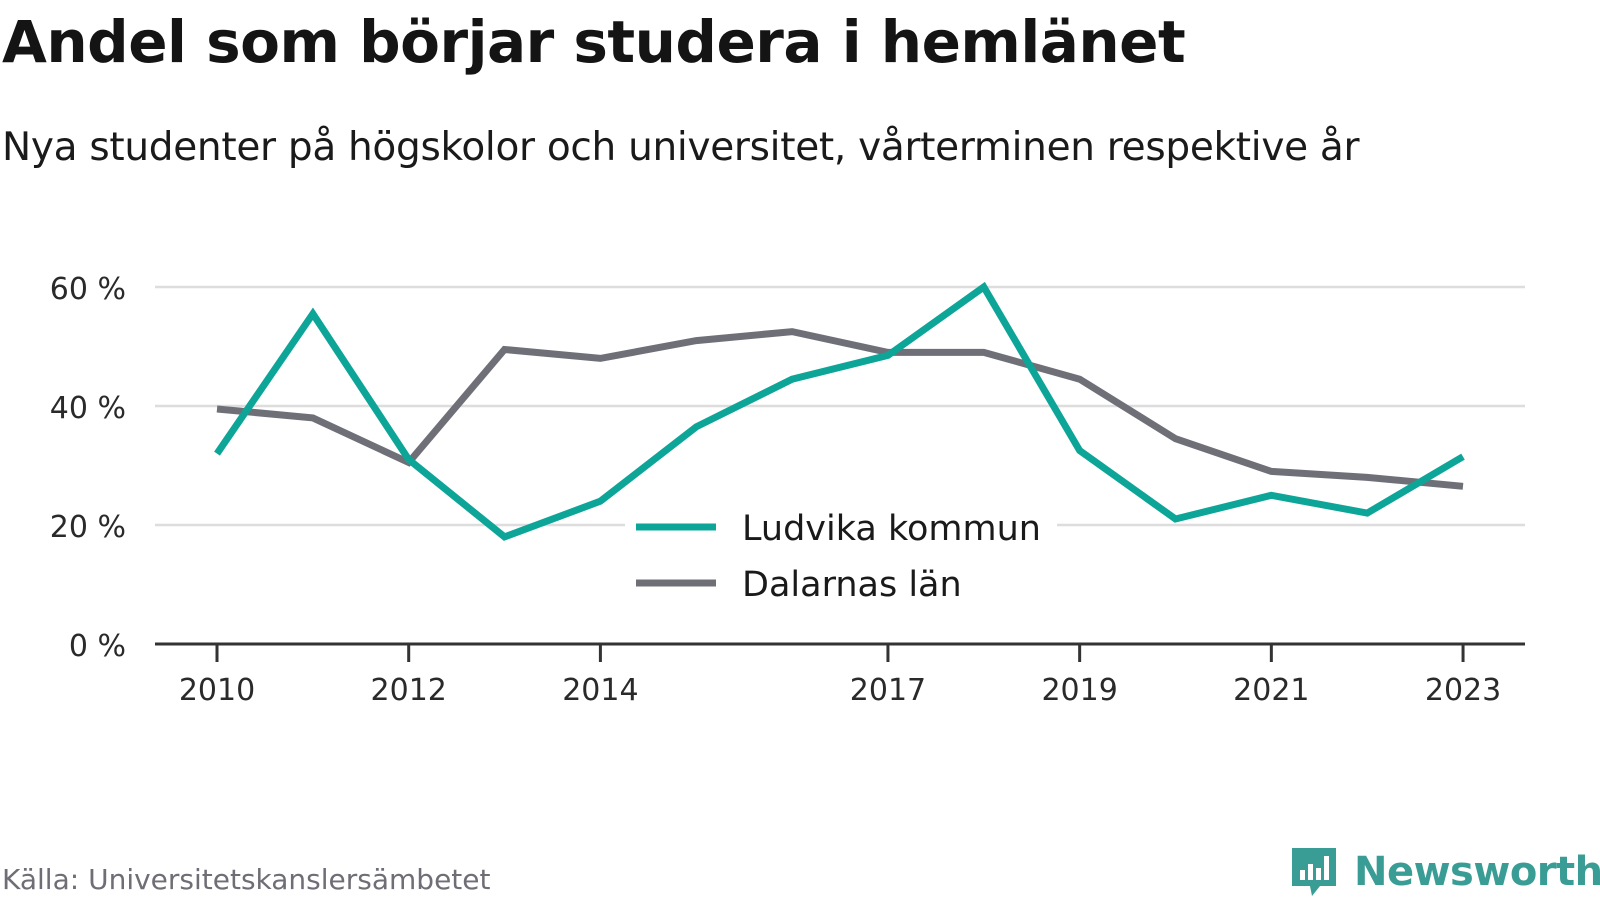 Image resolution: width=1600 pixels, height=902 pixels. I want to click on y-tick-label: 60 %, so click(88, 289).